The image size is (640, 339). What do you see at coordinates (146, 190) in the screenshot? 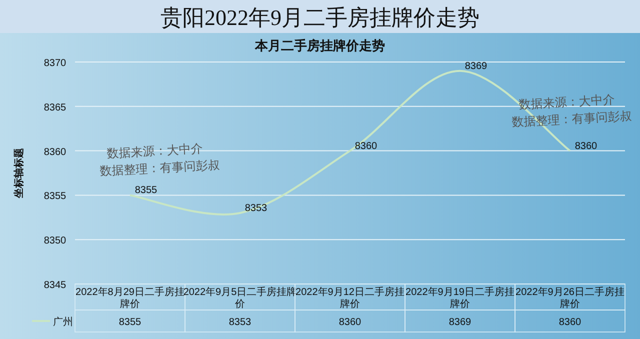
I see `annotation: 8355` at bounding box center [146, 190].